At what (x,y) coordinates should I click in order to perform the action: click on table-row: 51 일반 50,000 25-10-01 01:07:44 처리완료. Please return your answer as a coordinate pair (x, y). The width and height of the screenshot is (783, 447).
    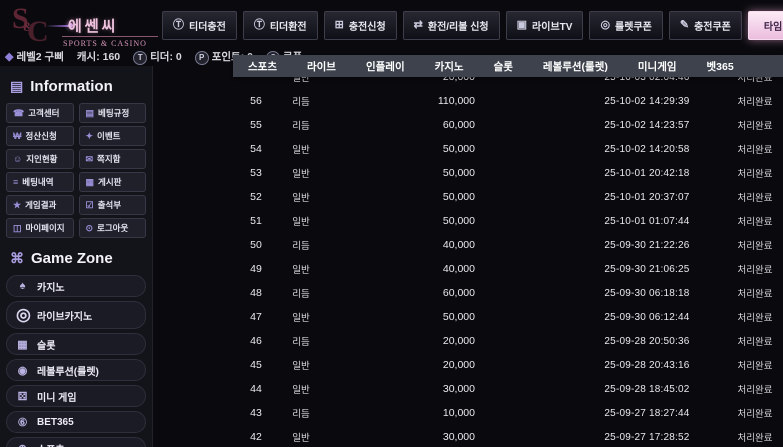
    Looking at the image, I should click on (508, 221).